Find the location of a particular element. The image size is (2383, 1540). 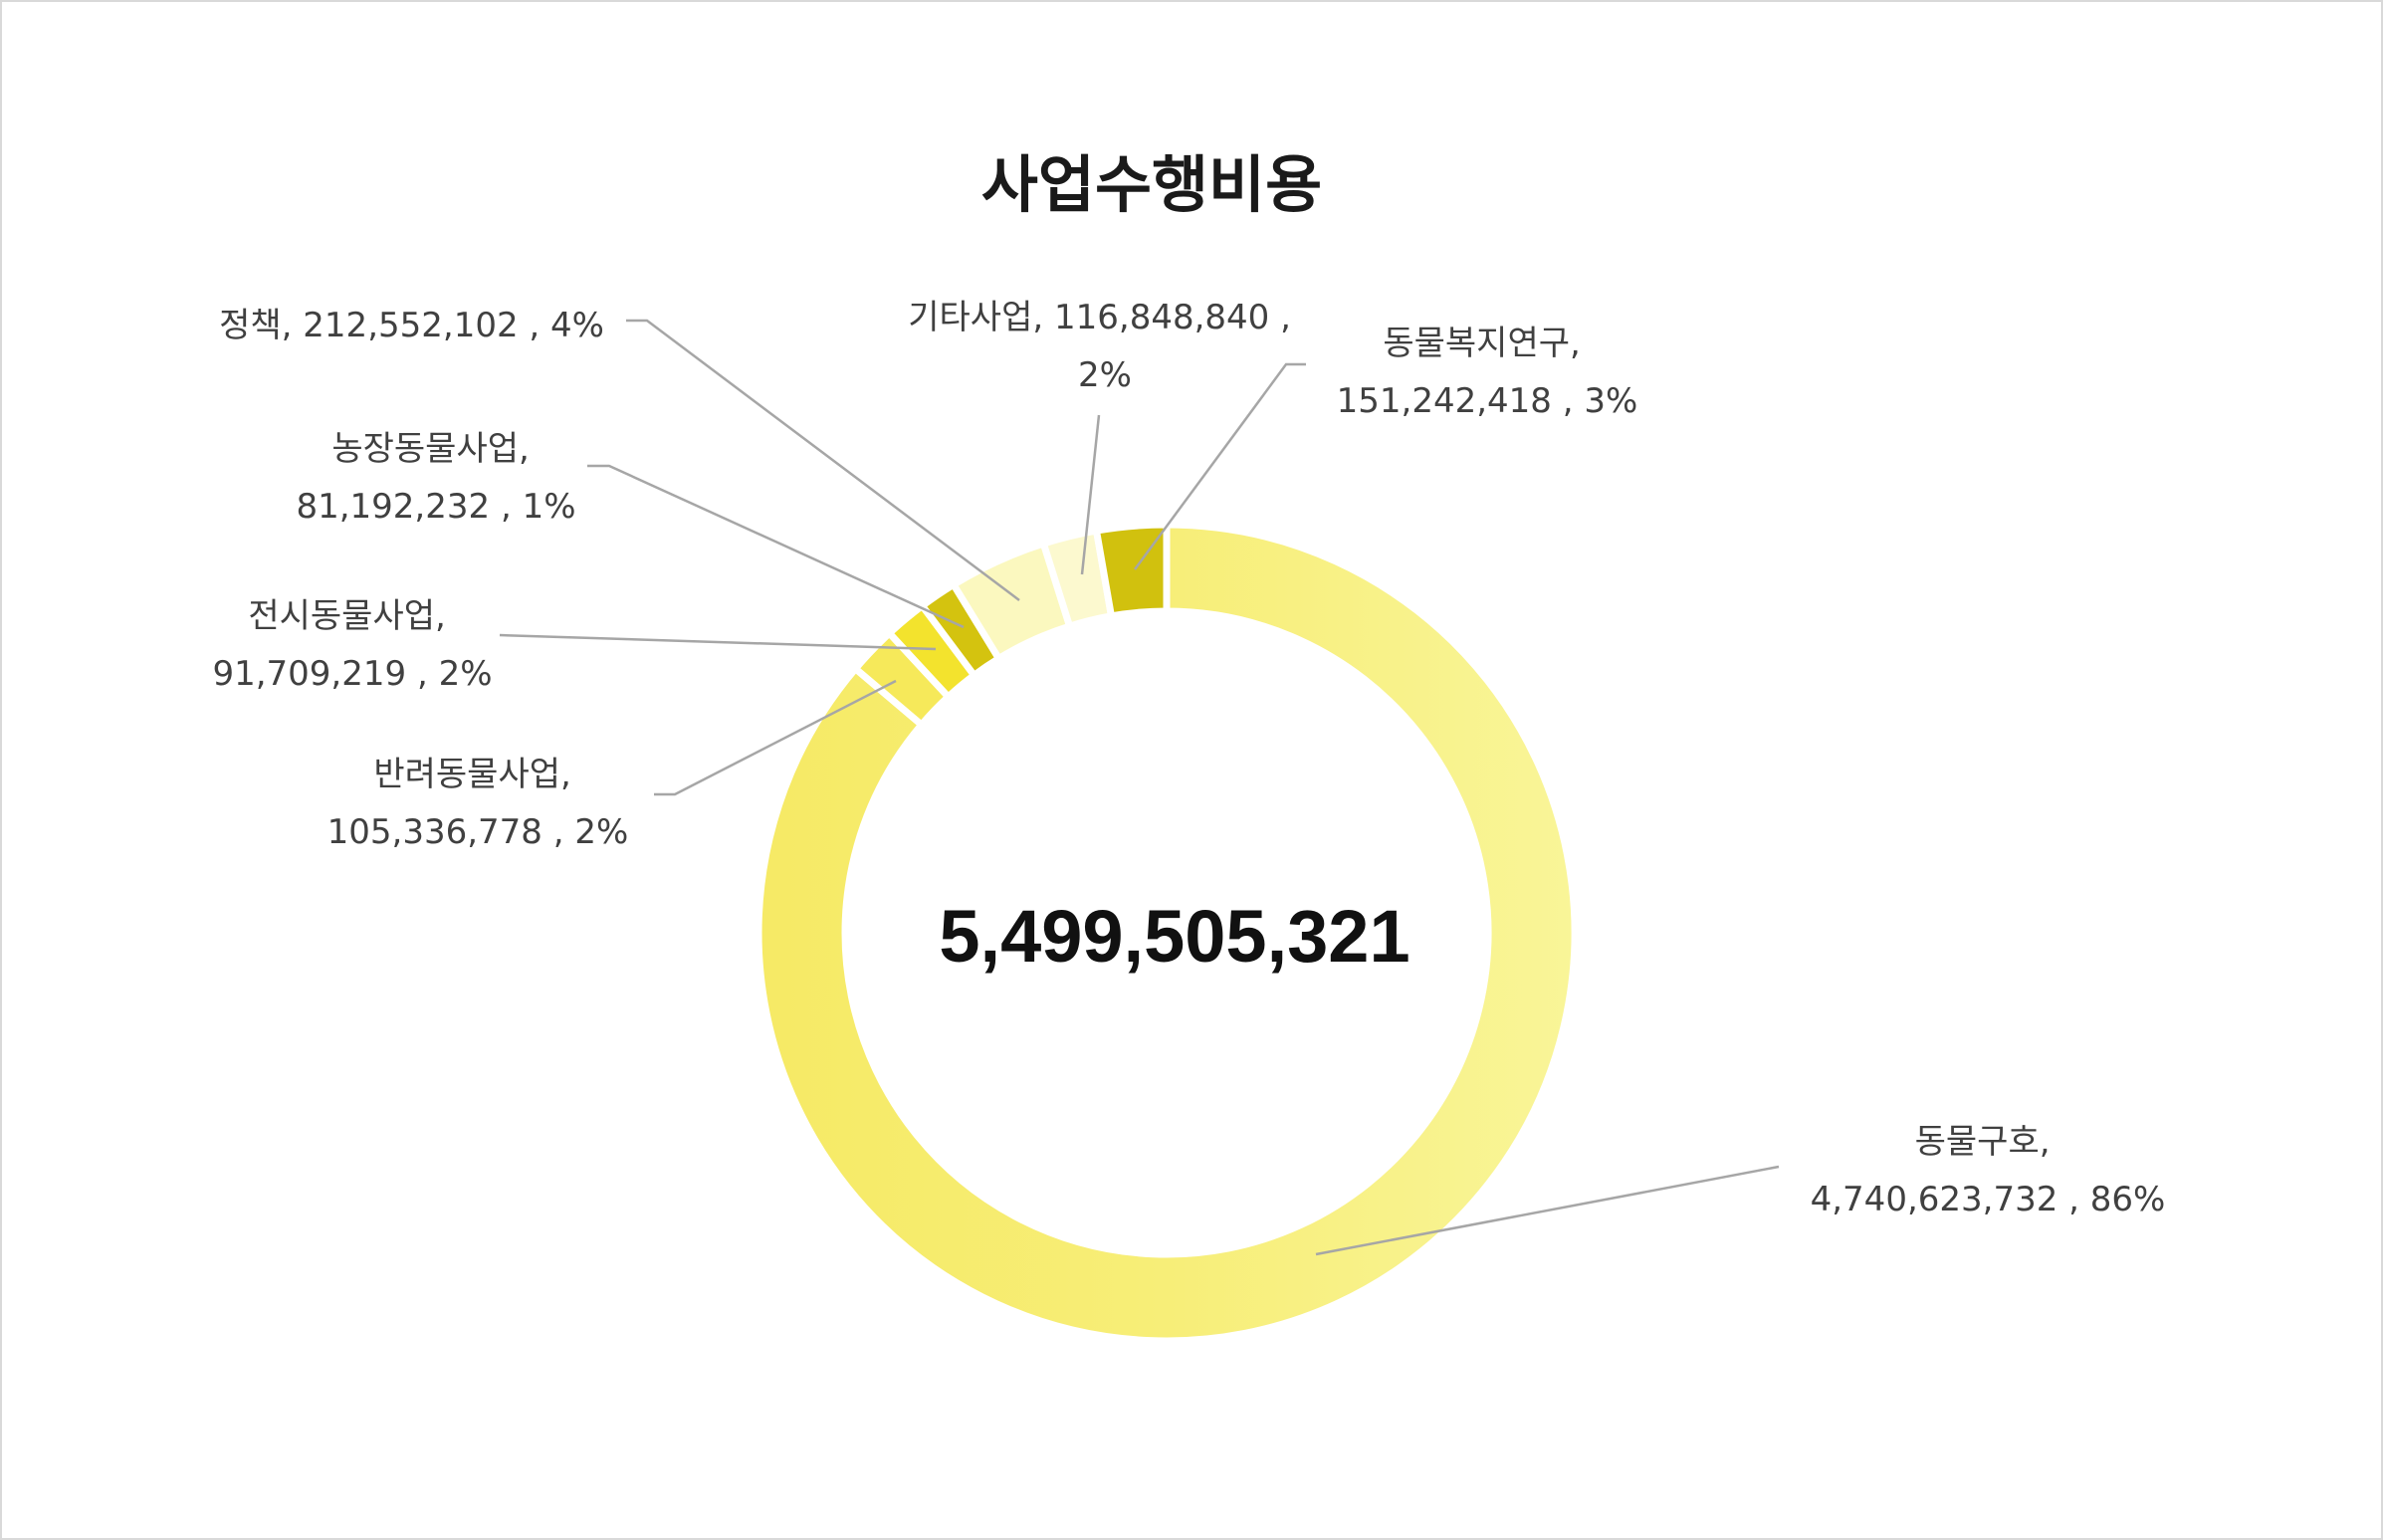

label-value: 4,740,623,732 is located at coordinates (1934, 1200).